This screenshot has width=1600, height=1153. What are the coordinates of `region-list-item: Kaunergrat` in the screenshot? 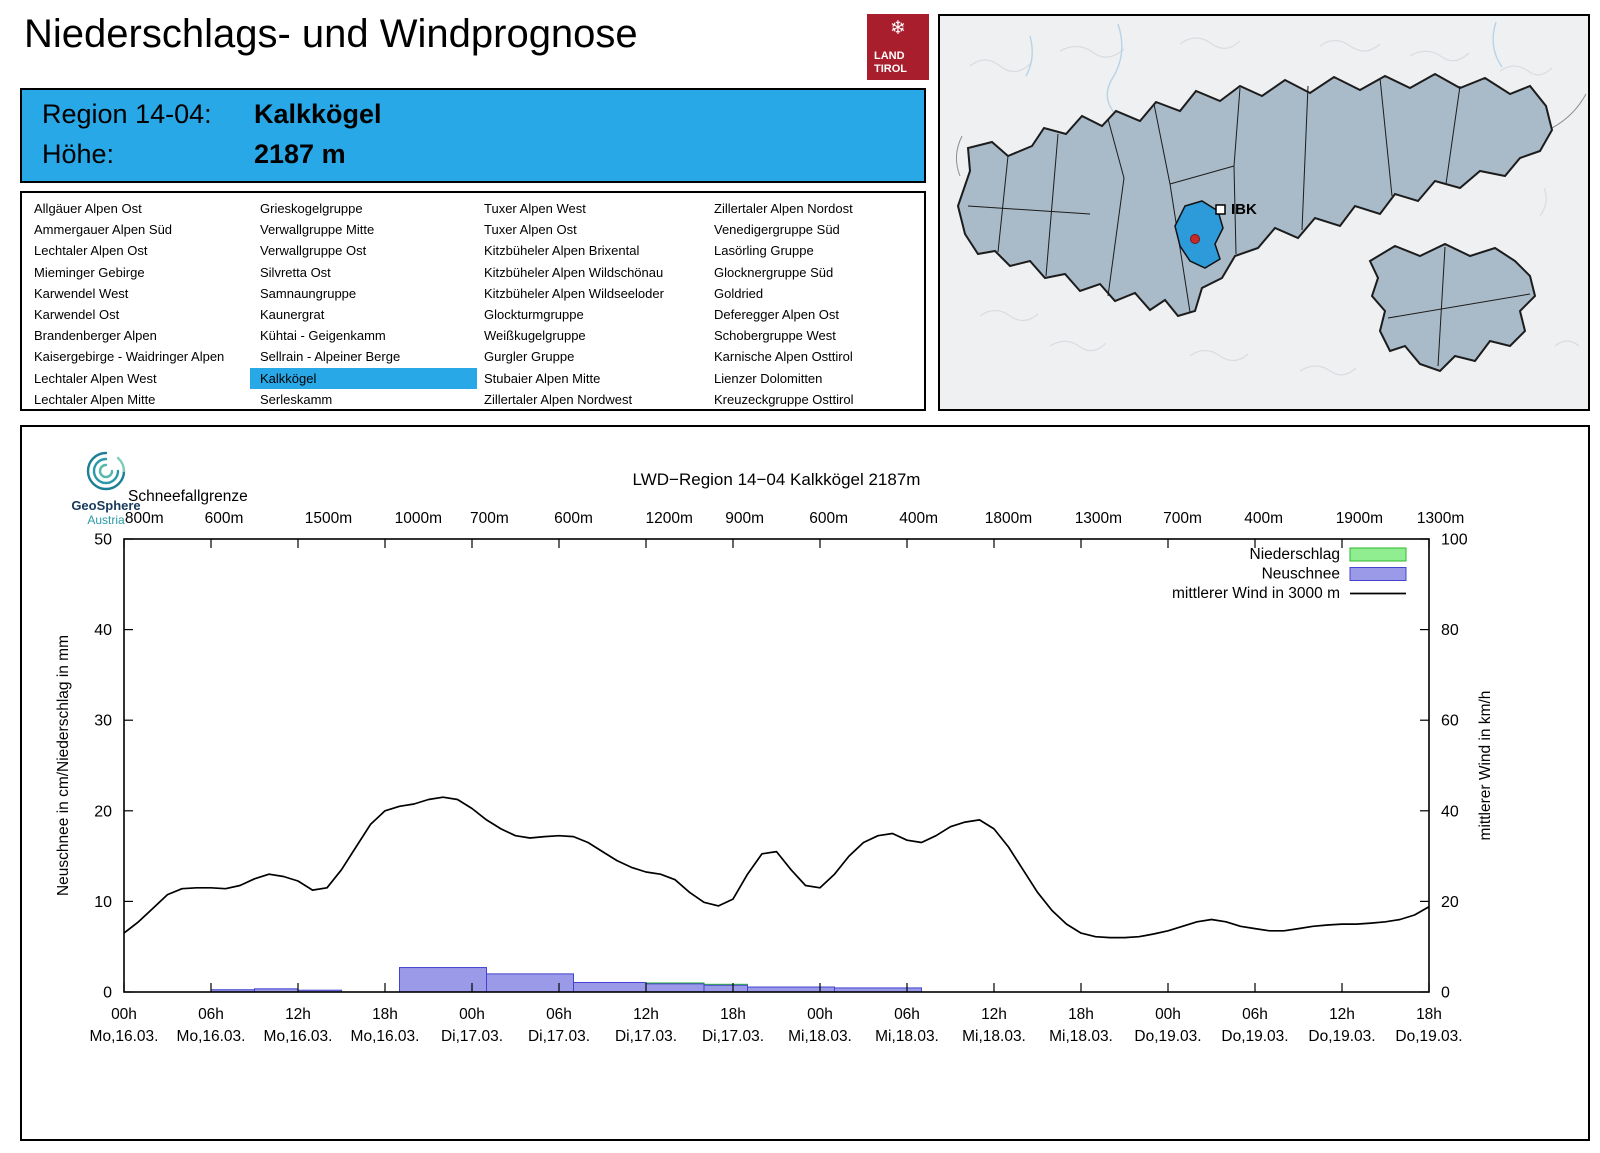 It's located at (292, 314).